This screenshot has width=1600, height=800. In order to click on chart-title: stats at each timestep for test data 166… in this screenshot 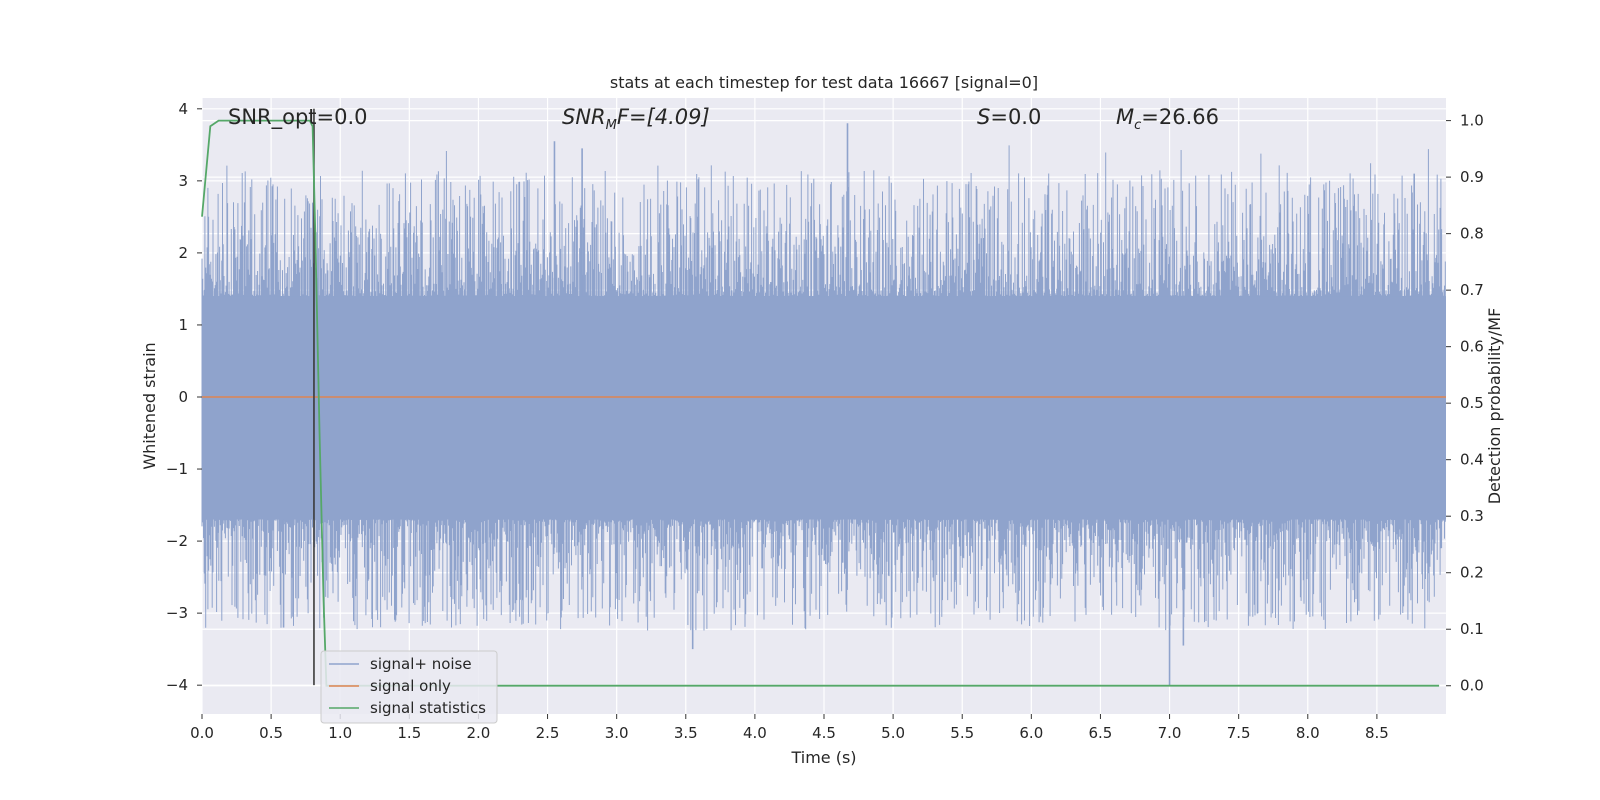, I will do `click(824, 82)`.